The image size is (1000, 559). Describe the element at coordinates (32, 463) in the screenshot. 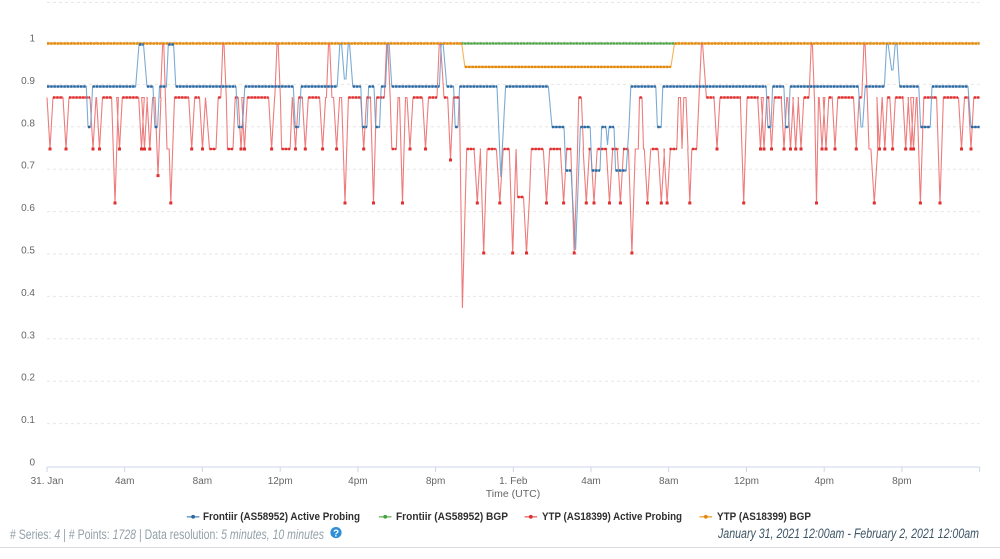

I see `svg-text: 0` at that location.